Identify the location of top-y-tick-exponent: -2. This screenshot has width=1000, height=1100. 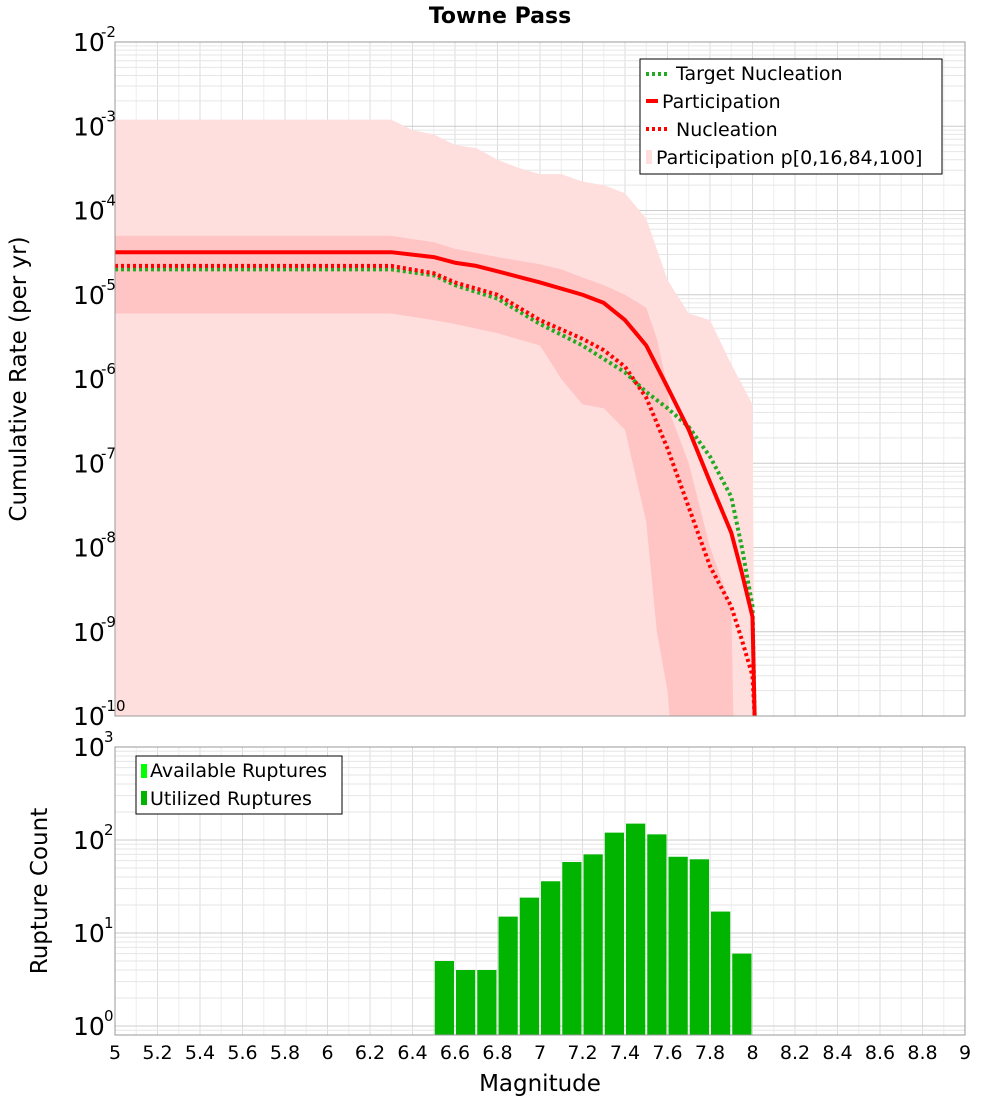
(108, 32).